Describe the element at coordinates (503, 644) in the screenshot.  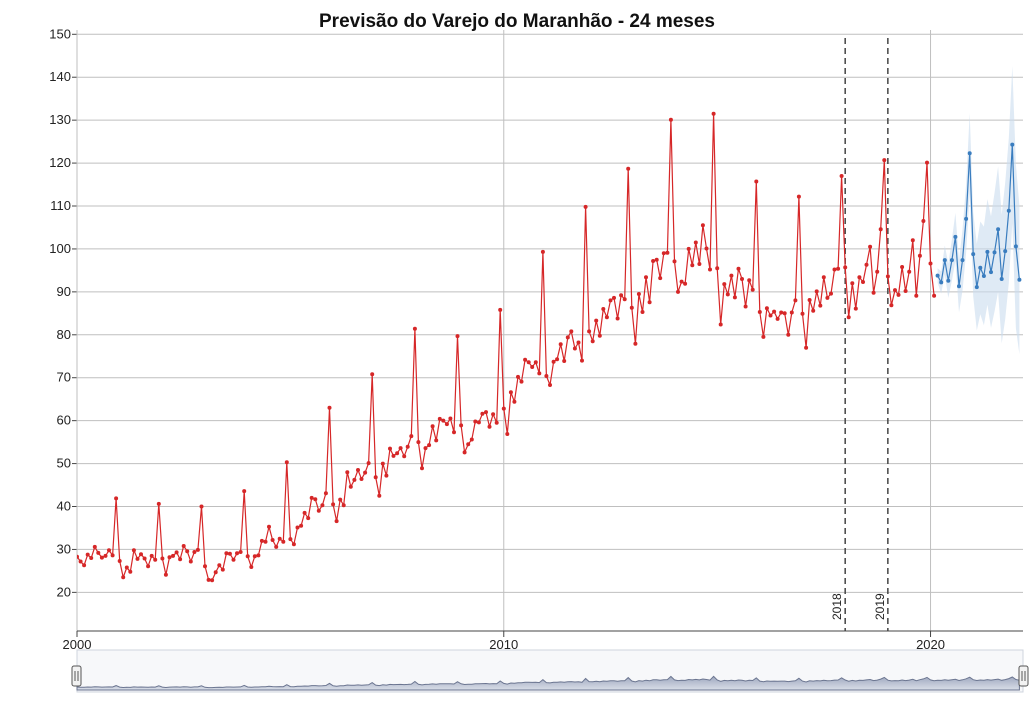
I see `x-tick-label: 2010` at that location.